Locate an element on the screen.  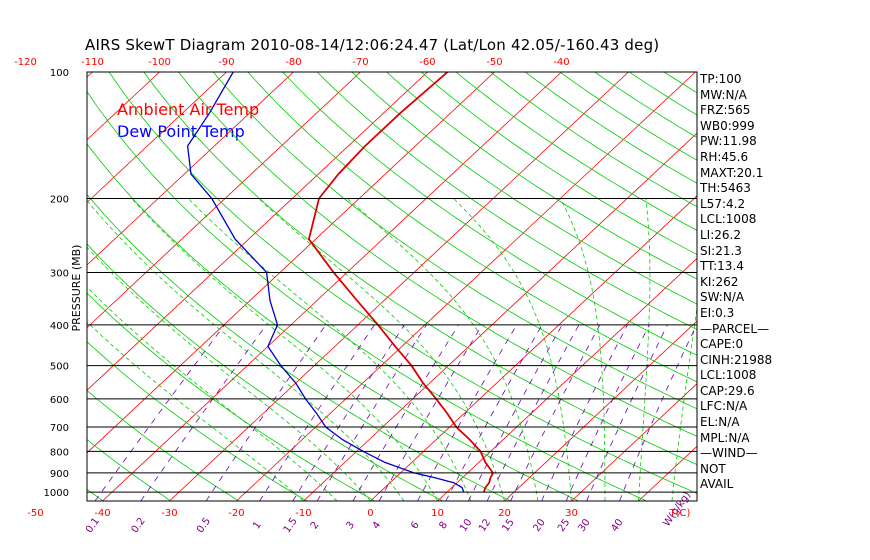
pressure-tick-label: 400 is located at coordinates (59, 326).